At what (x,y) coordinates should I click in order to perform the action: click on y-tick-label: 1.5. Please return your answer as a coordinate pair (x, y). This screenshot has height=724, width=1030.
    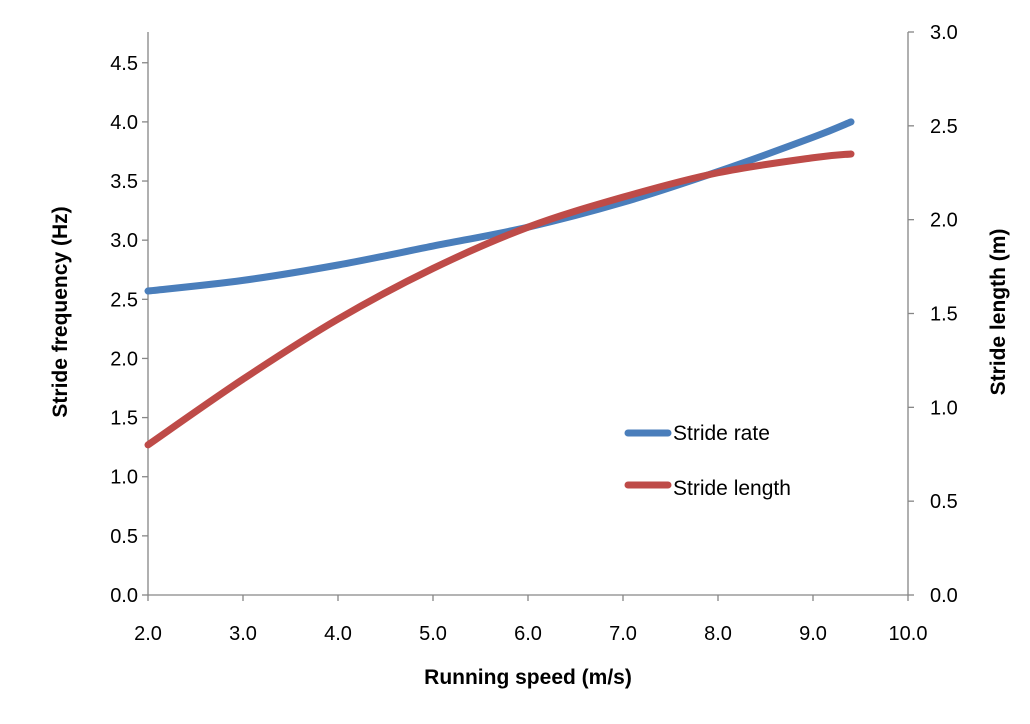
    Looking at the image, I should click on (124, 419).